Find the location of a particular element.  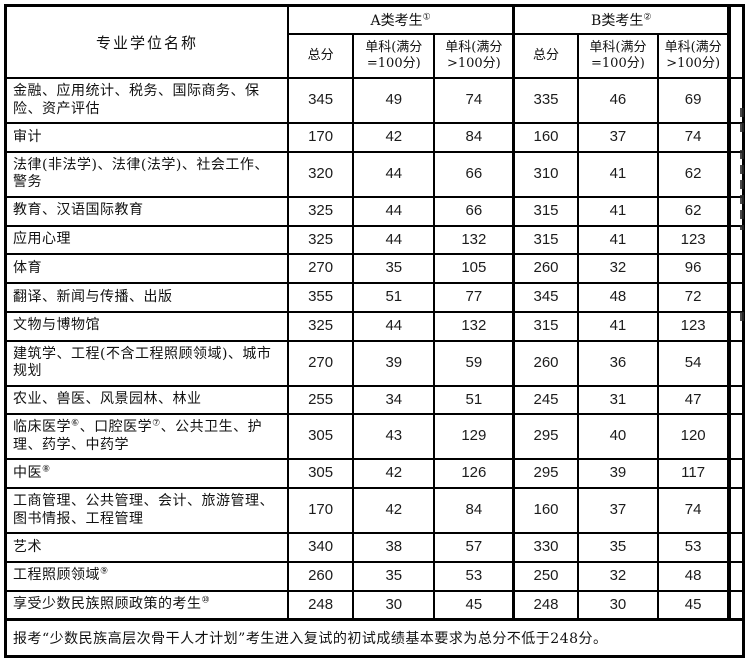

a-total-cell: 260 is located at coordinates (321, 576).